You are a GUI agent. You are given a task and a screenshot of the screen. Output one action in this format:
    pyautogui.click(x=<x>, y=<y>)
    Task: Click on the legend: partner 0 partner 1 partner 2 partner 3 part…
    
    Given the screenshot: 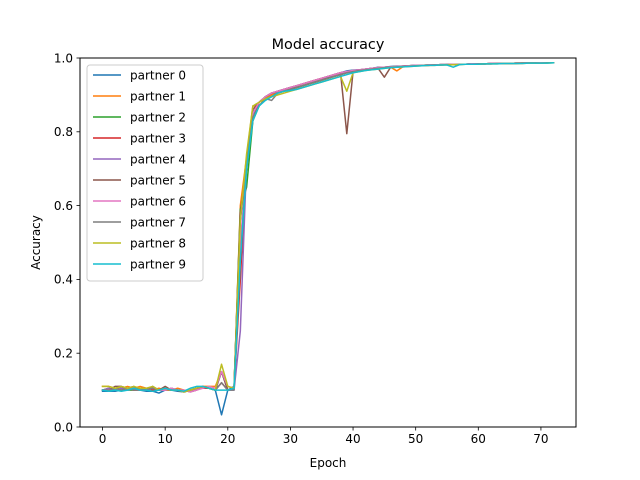 What is the action you would take?
    pyautogui.click(x=145, y=173)
    